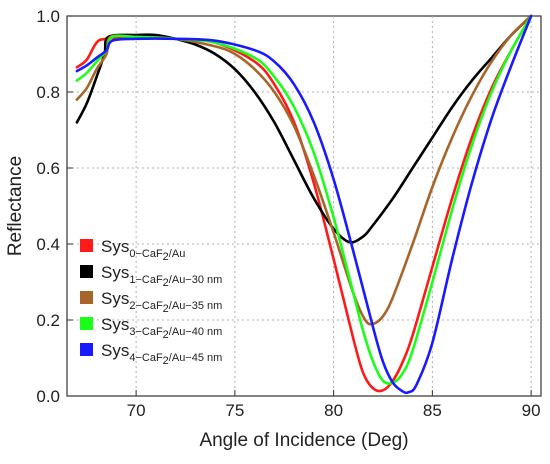 Image resolution: width=550 pixels, height=464 pixels. What do you see at coordinates (48, 320) in the screenshot?
I see `y-tick-label: 0.2` at bounding box center [48, 320].